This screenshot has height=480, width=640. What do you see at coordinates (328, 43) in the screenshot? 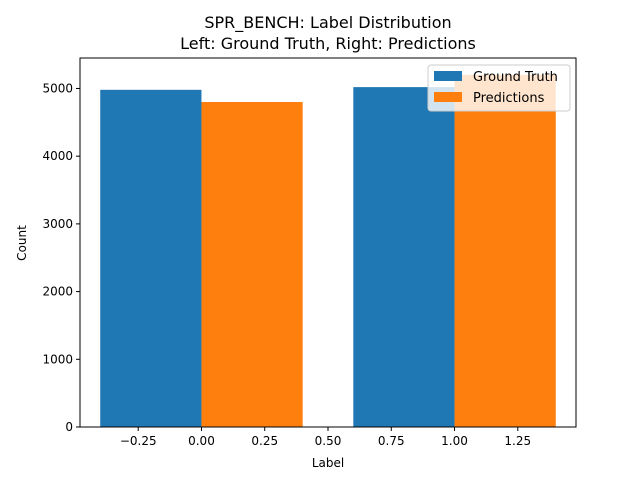
I see `chart-subtitle: Left: Ground Truth, Right: Predictions` at bounding box center [328, 43].